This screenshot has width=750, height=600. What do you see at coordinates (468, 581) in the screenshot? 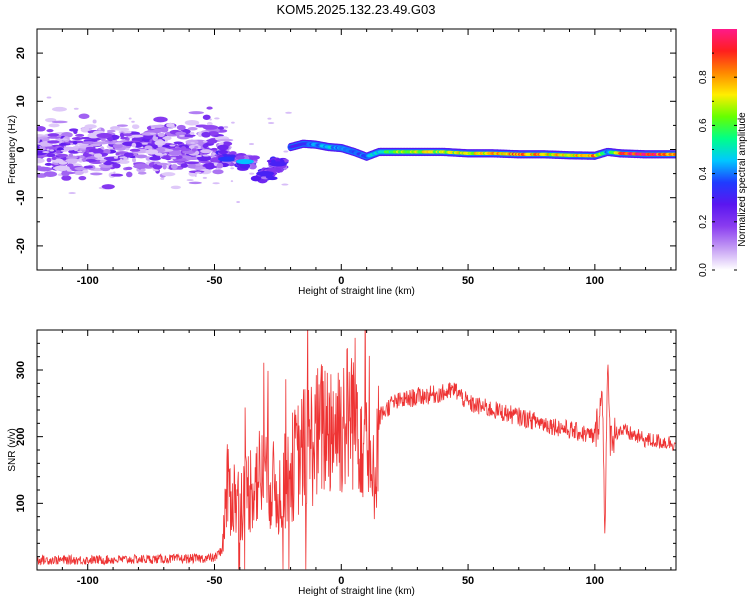
I see `x-tick-label: 50` at bounding box center [468, 581].